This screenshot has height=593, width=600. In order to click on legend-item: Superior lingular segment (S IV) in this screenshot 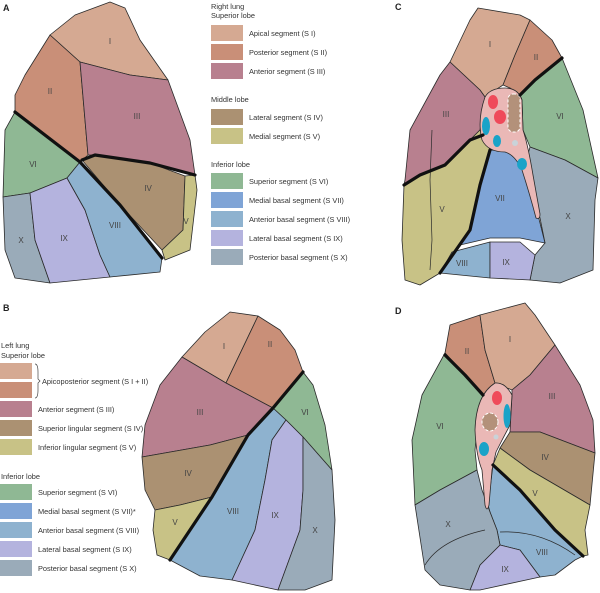, I will do `click(90, 428)`.